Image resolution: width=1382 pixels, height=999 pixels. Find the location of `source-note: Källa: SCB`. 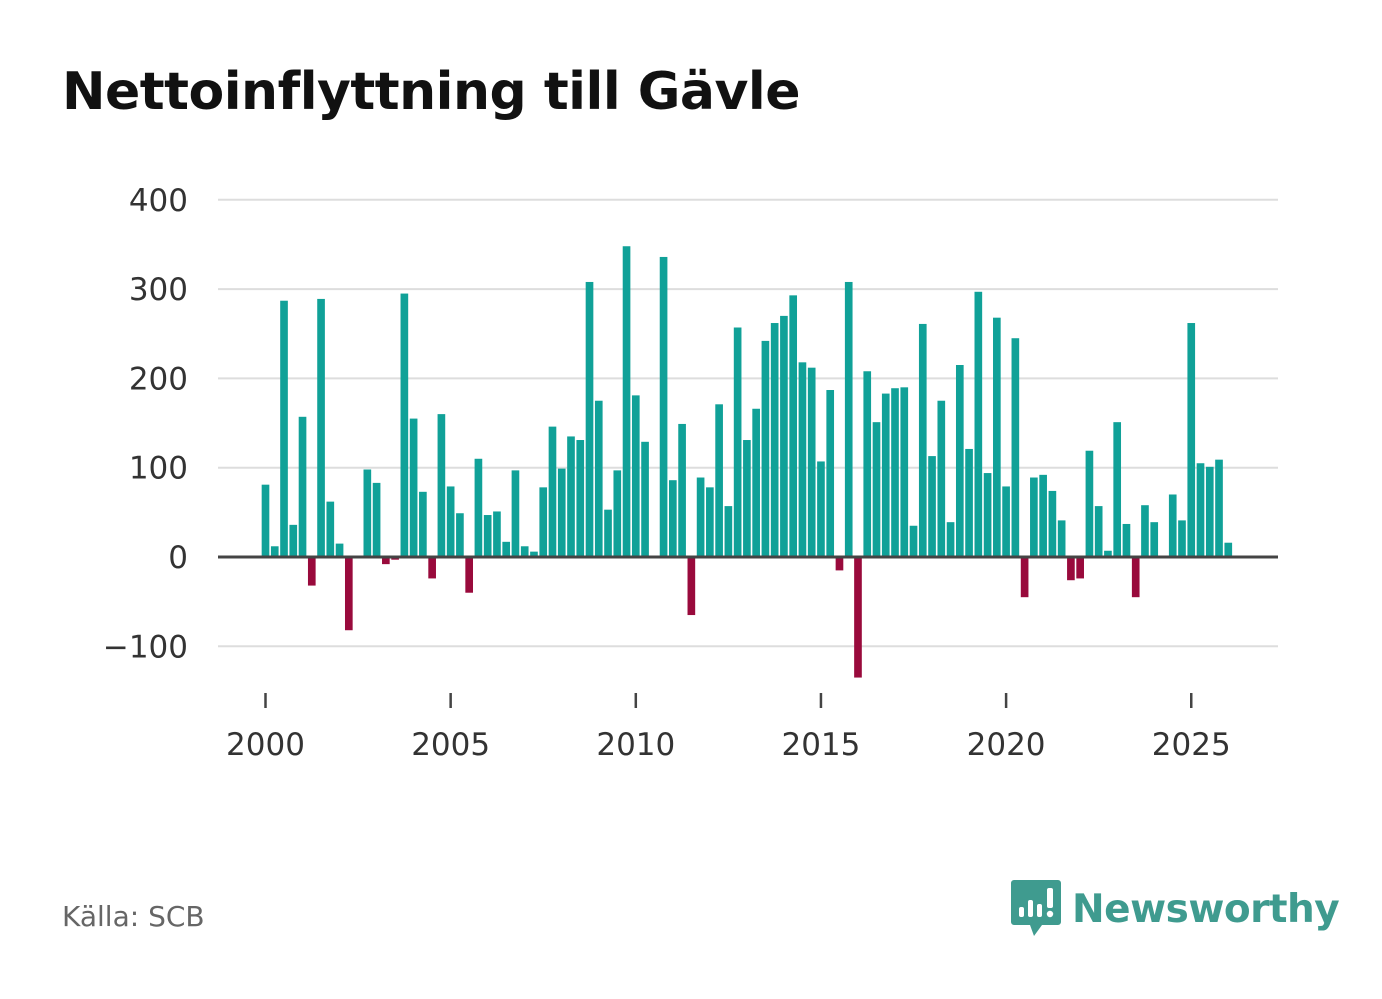

source-note: Källa: SCB is located at coordinates (133, 916).